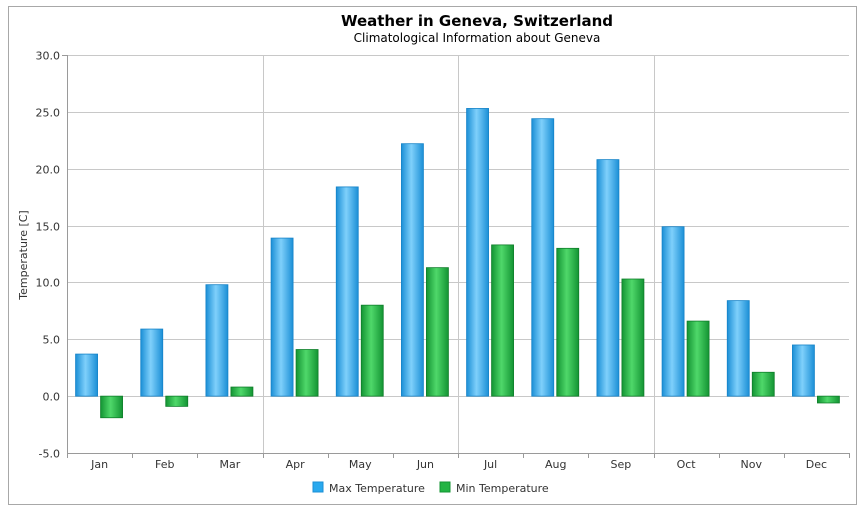  I want to click on chart-subtitle: Climatological Information about Geneva, so click(477, 38).